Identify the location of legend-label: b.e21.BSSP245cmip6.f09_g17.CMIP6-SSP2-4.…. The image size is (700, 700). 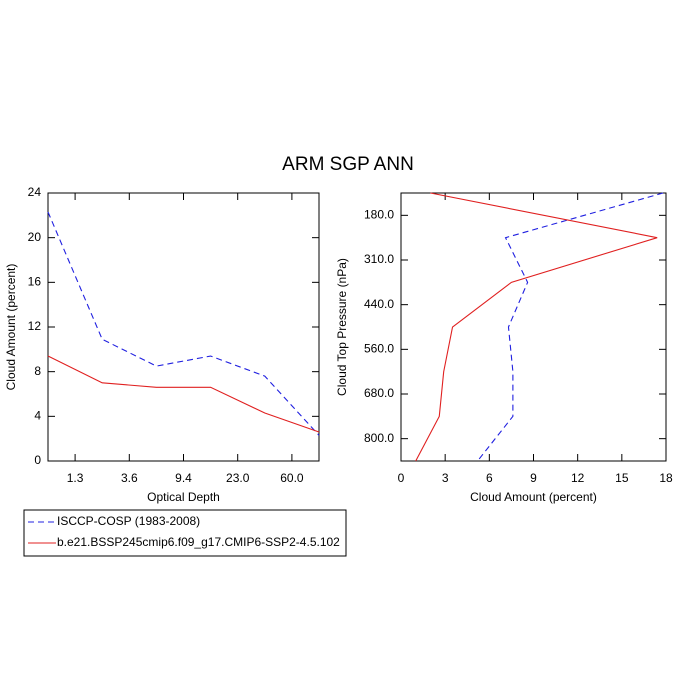
(198, 542).